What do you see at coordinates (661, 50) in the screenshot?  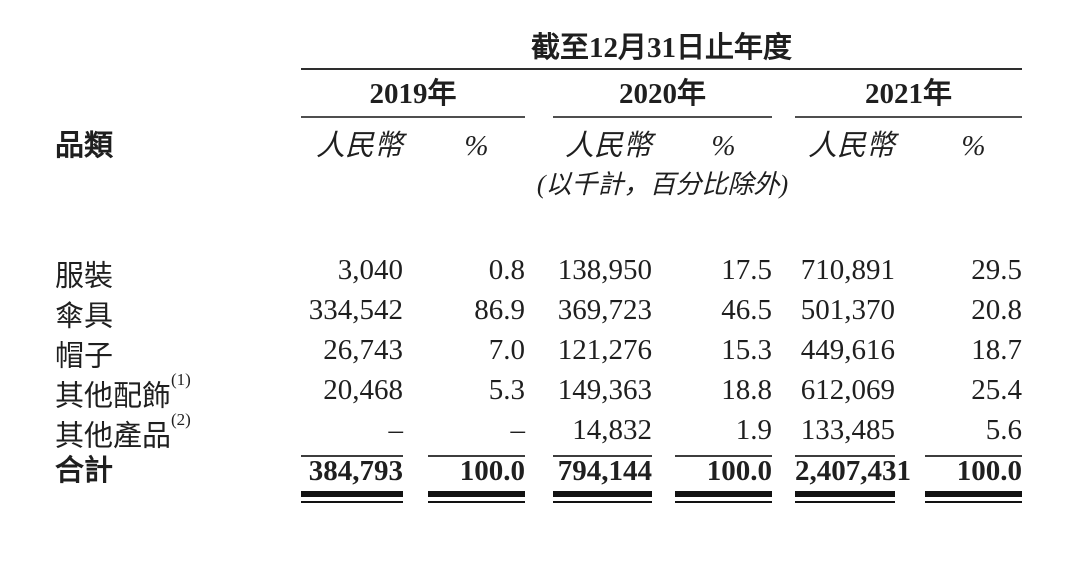 I see `table-title: 截至12月31日止年度` at bounding box center [661, 50].